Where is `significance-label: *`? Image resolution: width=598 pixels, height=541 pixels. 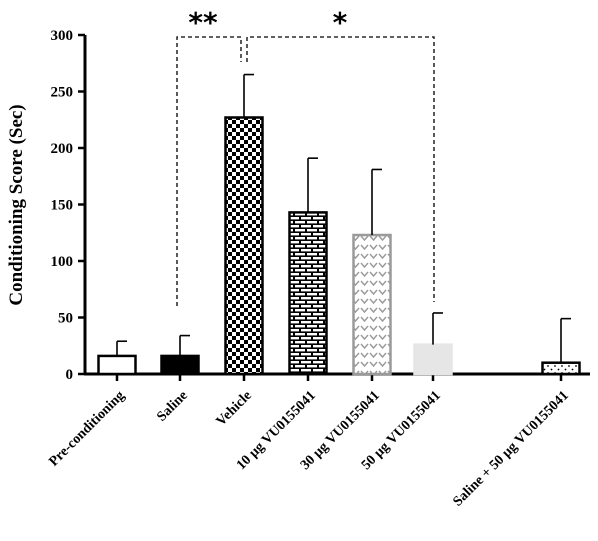 significance-label: * is located at coordinates (340, 22).